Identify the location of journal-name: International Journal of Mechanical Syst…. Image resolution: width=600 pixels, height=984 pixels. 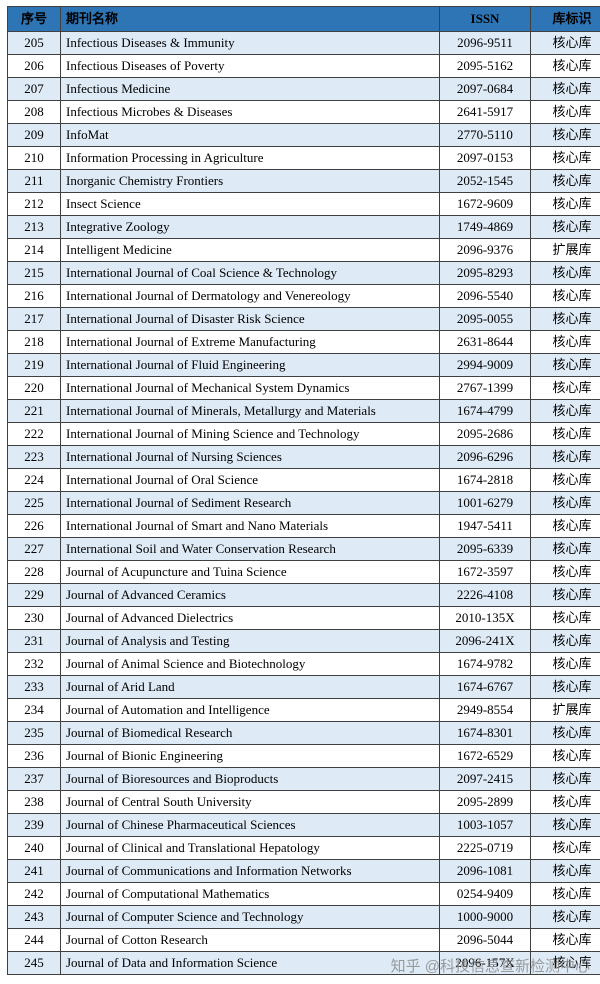
(250, 388).